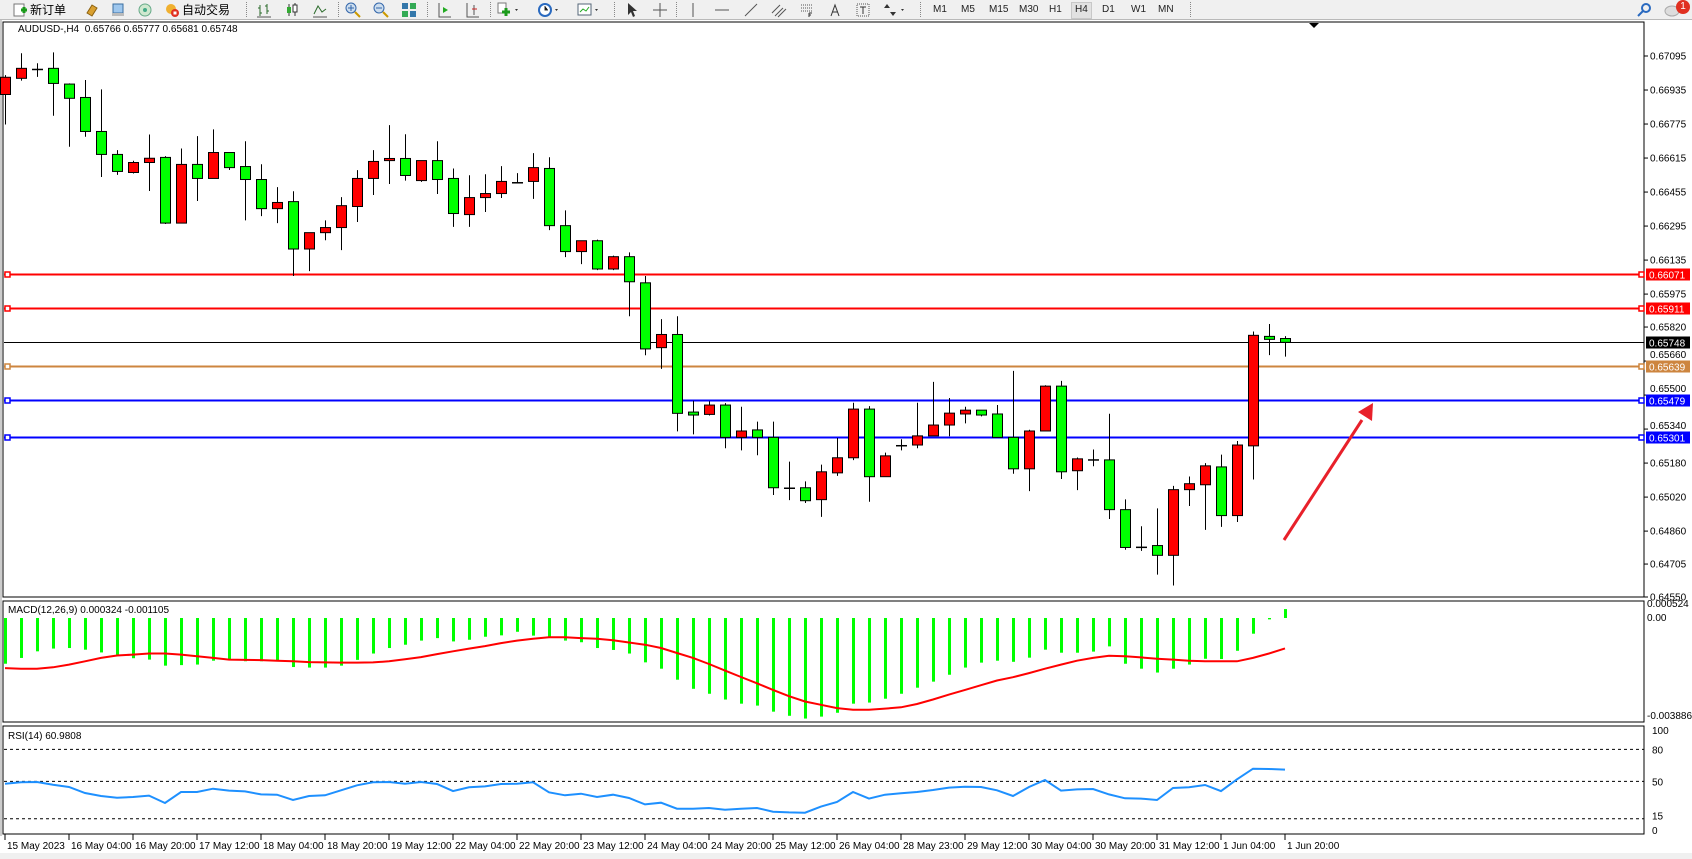 The width and height of the screenshot is (1692, 859). What do you see at coordinates (1668, 426) in the screenshot?
I see `price-tick-label: 0.65340` at bounding box center [1668, 426].